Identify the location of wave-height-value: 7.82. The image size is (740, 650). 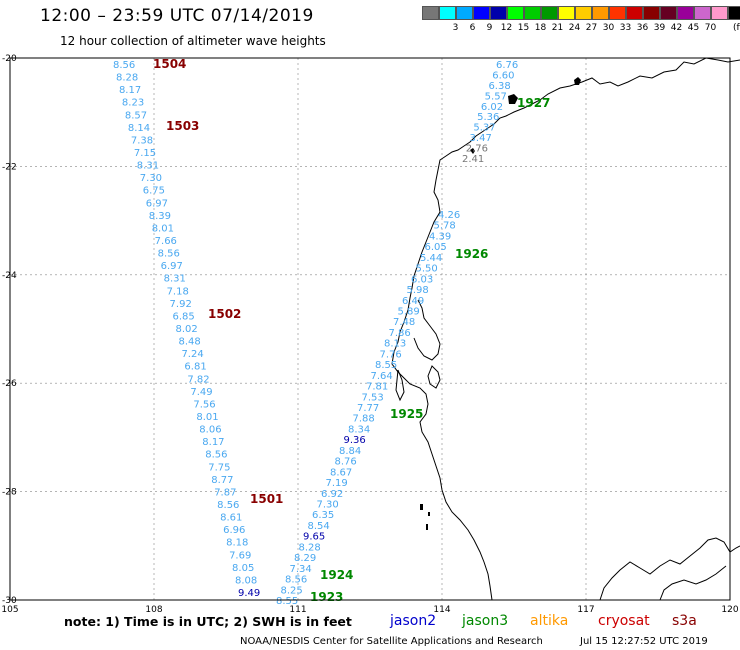
(198, 379).